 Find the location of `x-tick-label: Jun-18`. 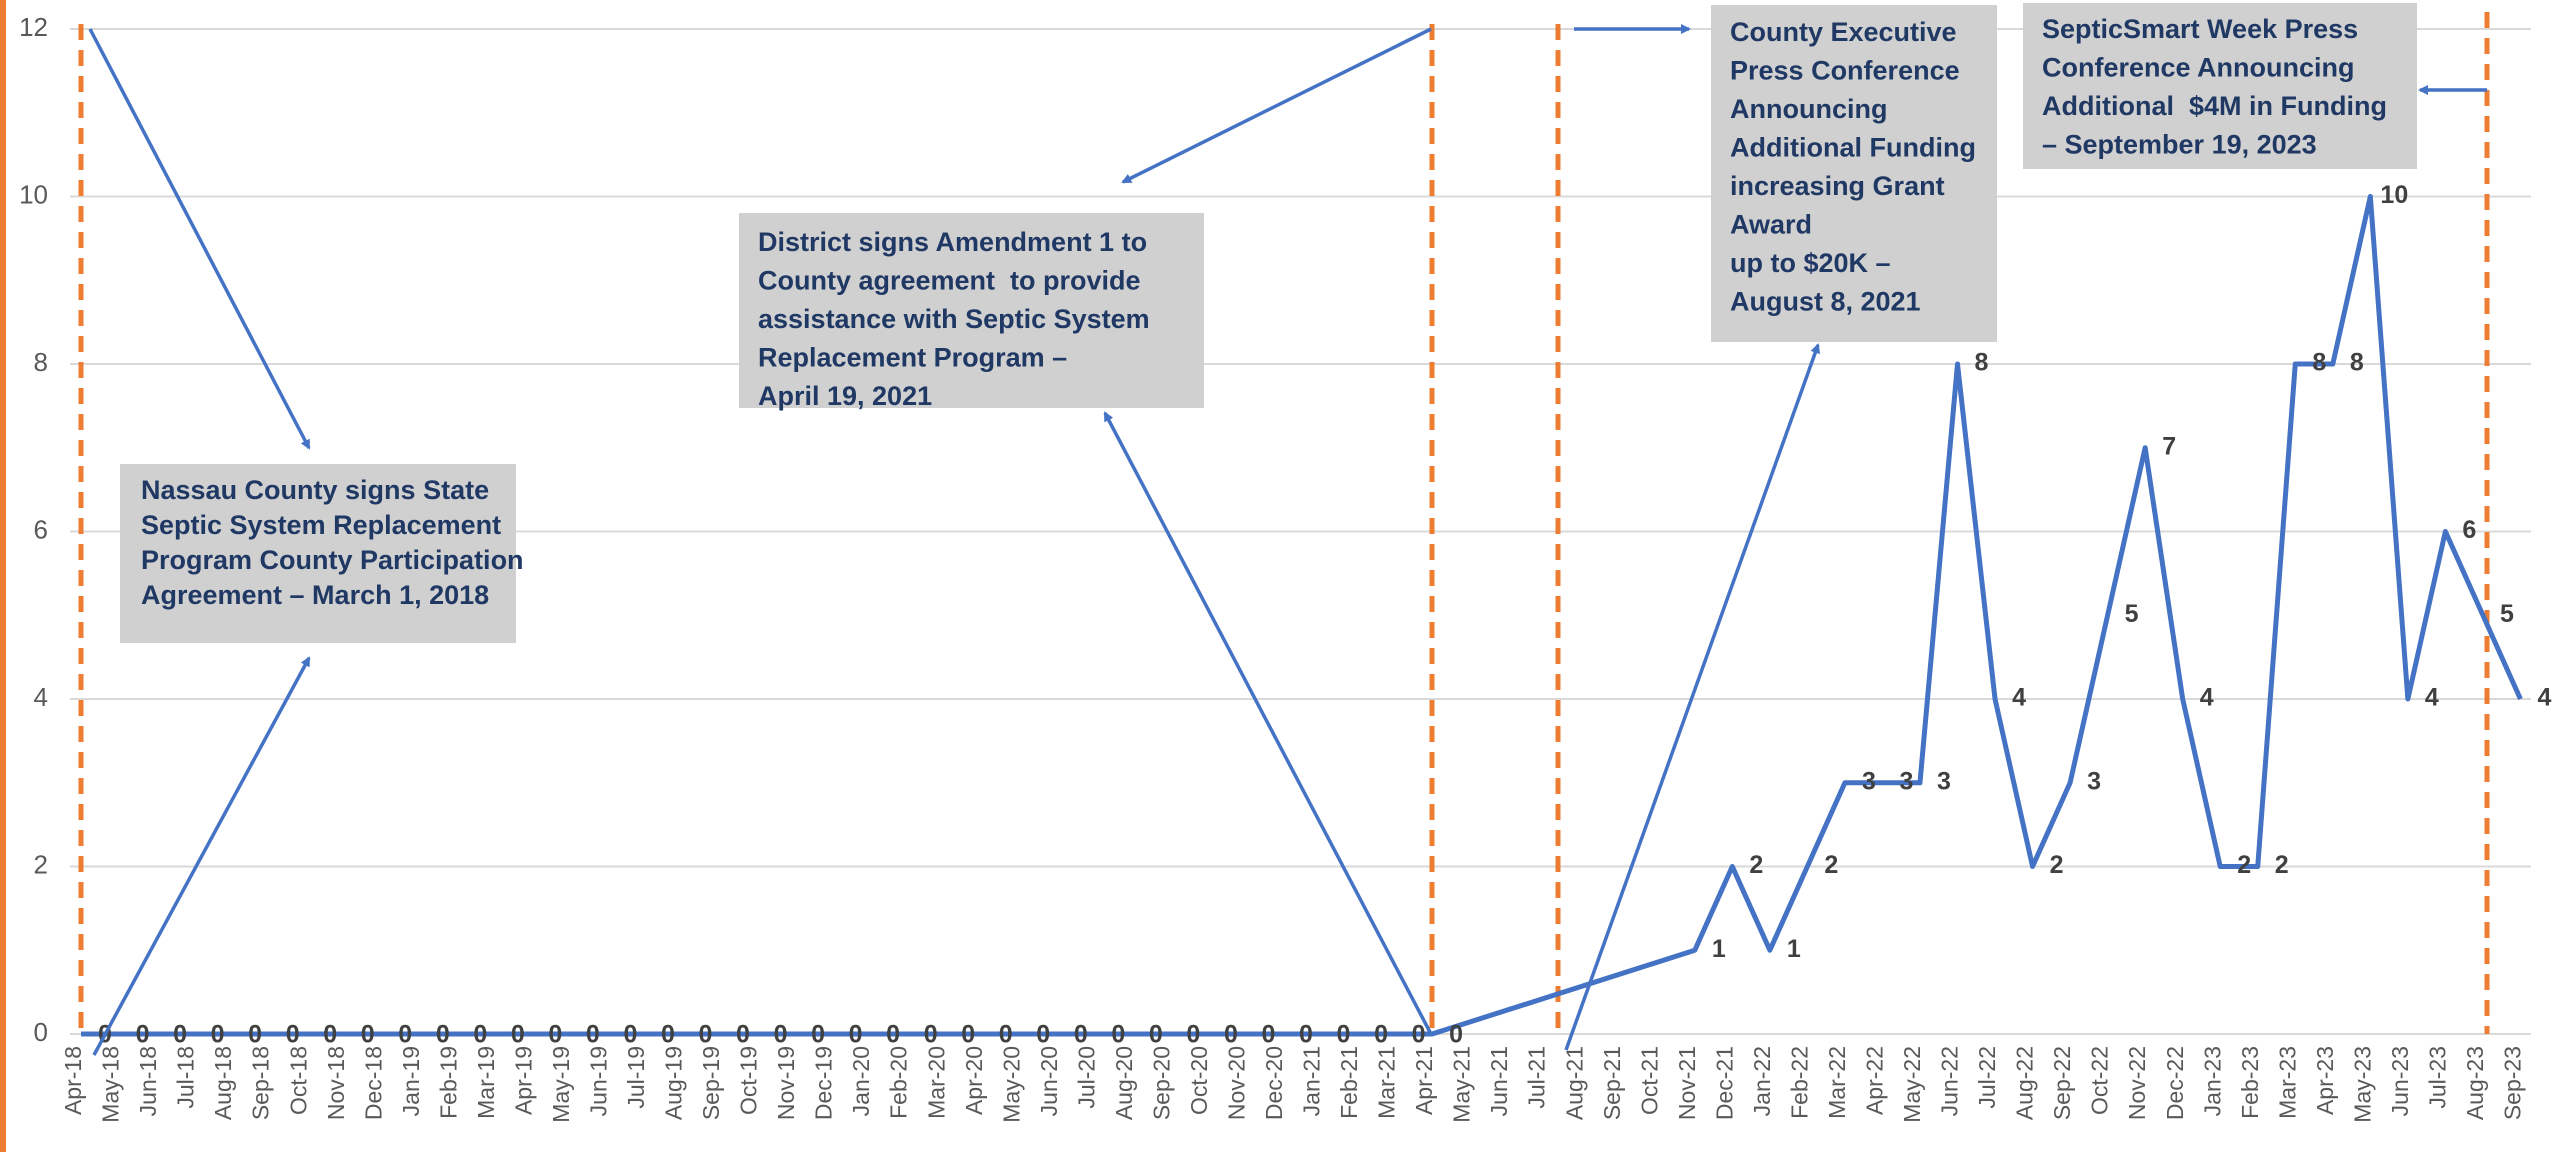

x-tick-label: Jun-18 is located at coordinates (148, 1081).